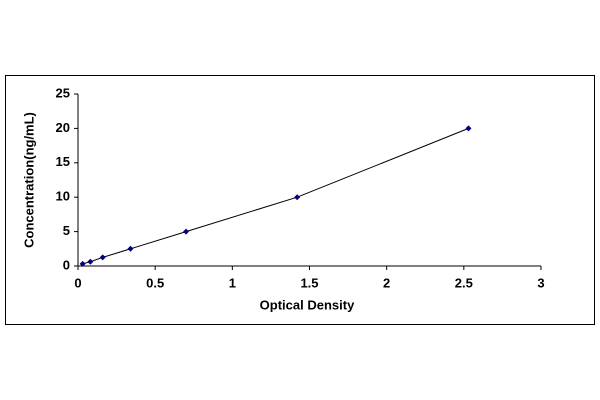 This screenshot has width=600, height=400. What do you see at coordinates (540, 282) in the screenshot?
I see `x-tick-label: 3` at bounding box center [540, 282].